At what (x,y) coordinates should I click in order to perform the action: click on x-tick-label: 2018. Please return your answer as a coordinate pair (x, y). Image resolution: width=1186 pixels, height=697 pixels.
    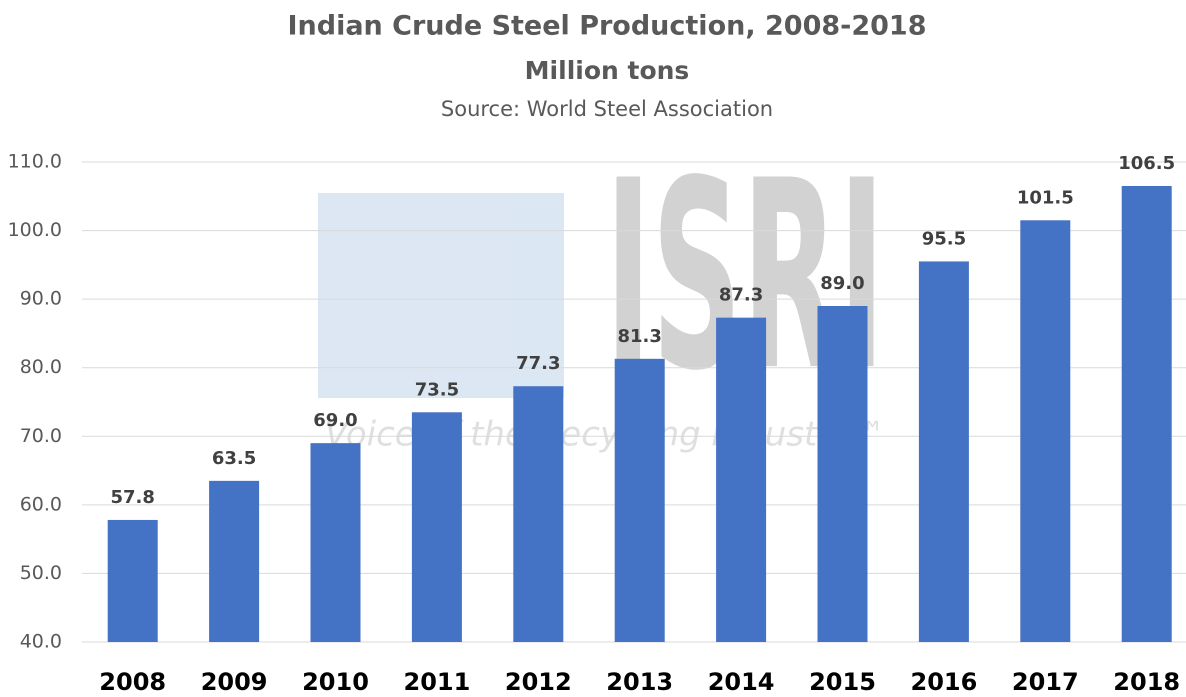
    Looking at the image, I should click on (1146, 682).